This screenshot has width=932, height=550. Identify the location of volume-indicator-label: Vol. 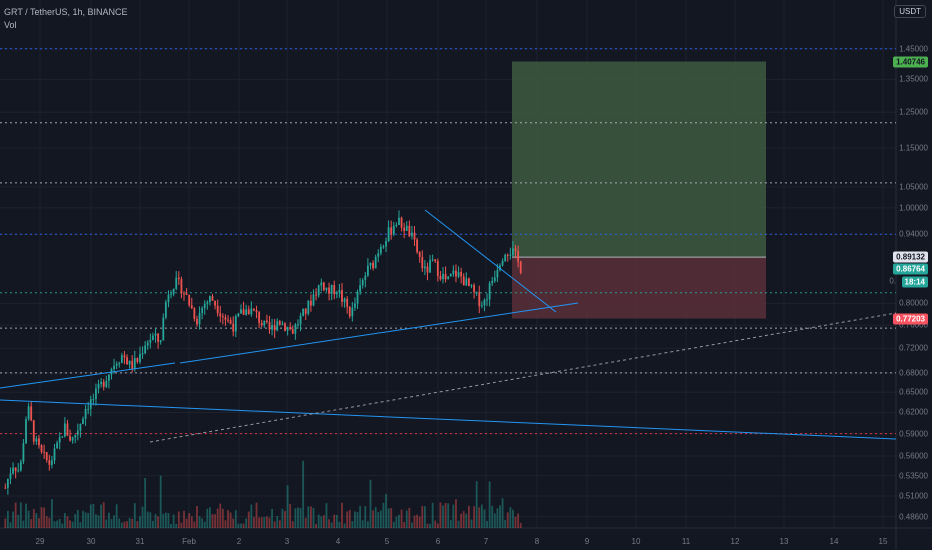
(10, 25).